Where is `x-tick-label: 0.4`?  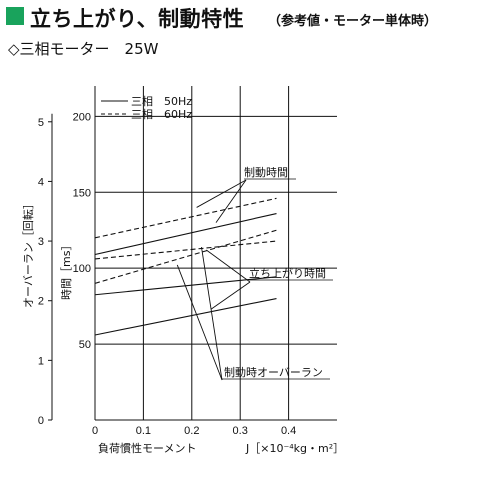
x-tick-label: 0.4 is located at coordinates (288, 431).